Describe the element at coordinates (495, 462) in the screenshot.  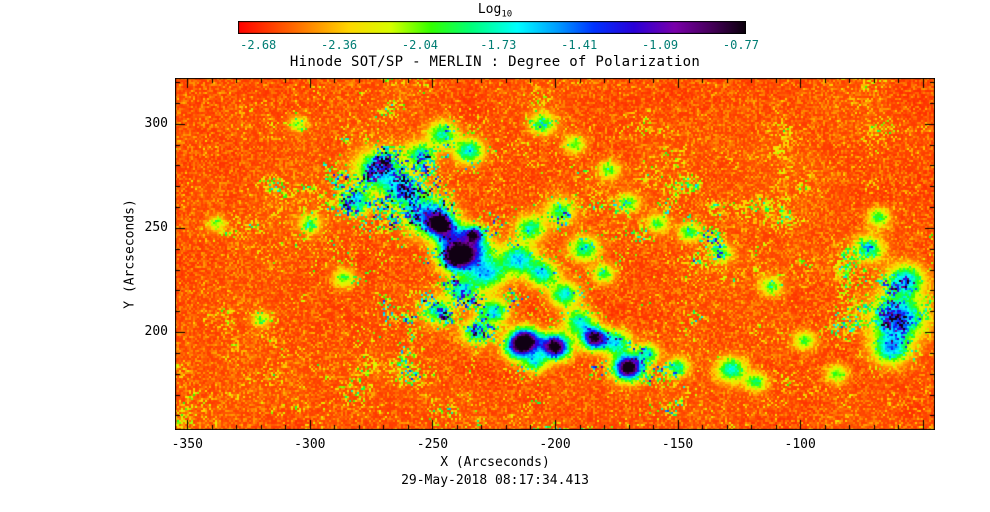
I see `x-axis-title: X (Arcseconds)` at that location.